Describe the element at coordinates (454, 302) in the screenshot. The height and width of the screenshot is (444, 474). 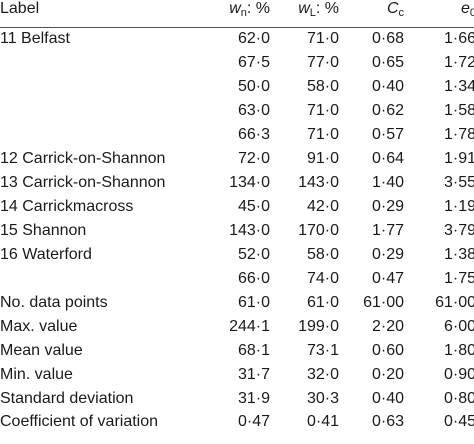
I see `cell-e0: 61·00` at that location.